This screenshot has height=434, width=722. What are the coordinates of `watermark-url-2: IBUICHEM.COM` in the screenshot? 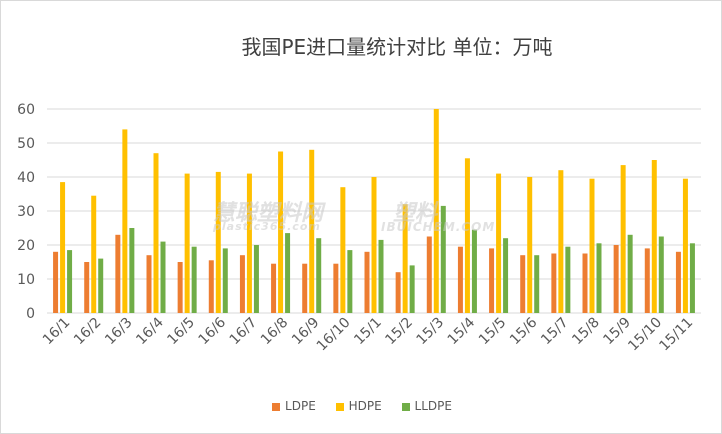 It's located at (438, 227).